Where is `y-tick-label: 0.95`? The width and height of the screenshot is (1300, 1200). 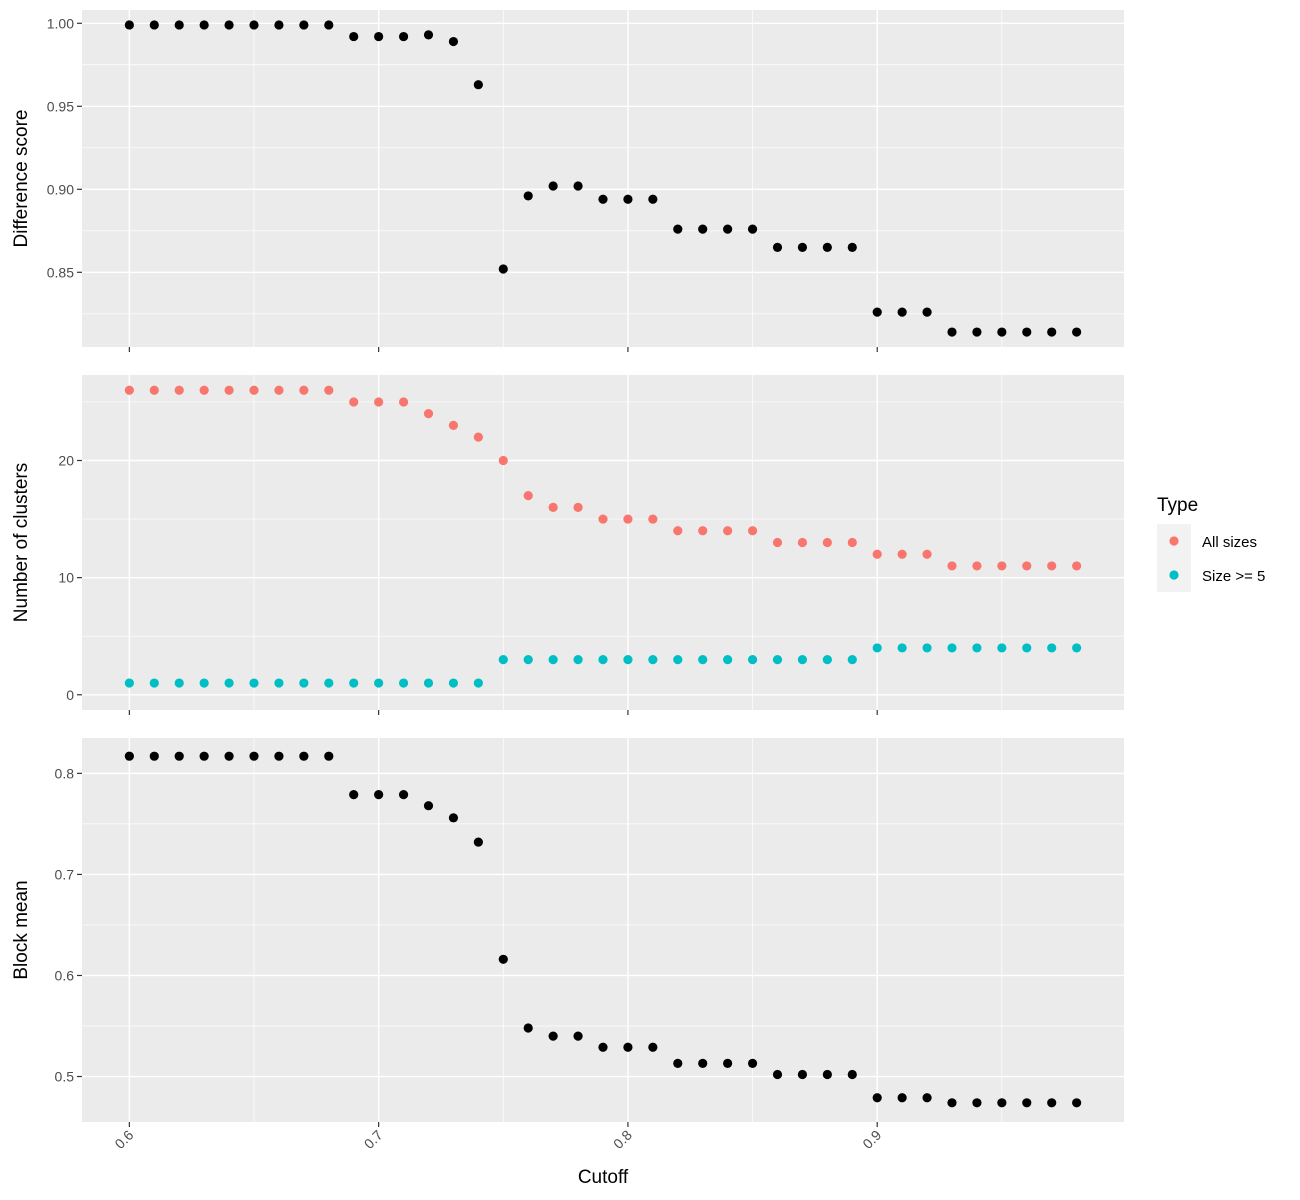 y-tick-label: 0.95 is located at coordinates (60, 106).